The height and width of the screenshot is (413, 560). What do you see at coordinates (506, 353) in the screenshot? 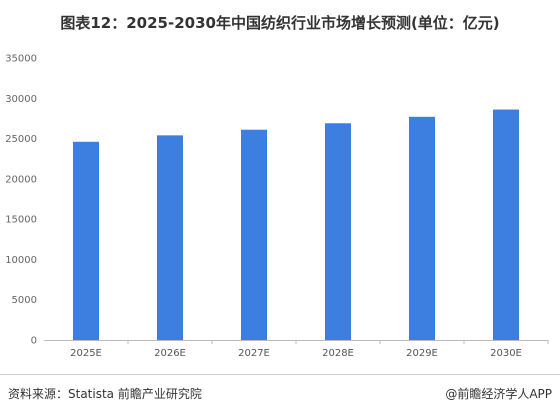
I see `x-tick-label: 2030E` at bounding box center [506, 353].